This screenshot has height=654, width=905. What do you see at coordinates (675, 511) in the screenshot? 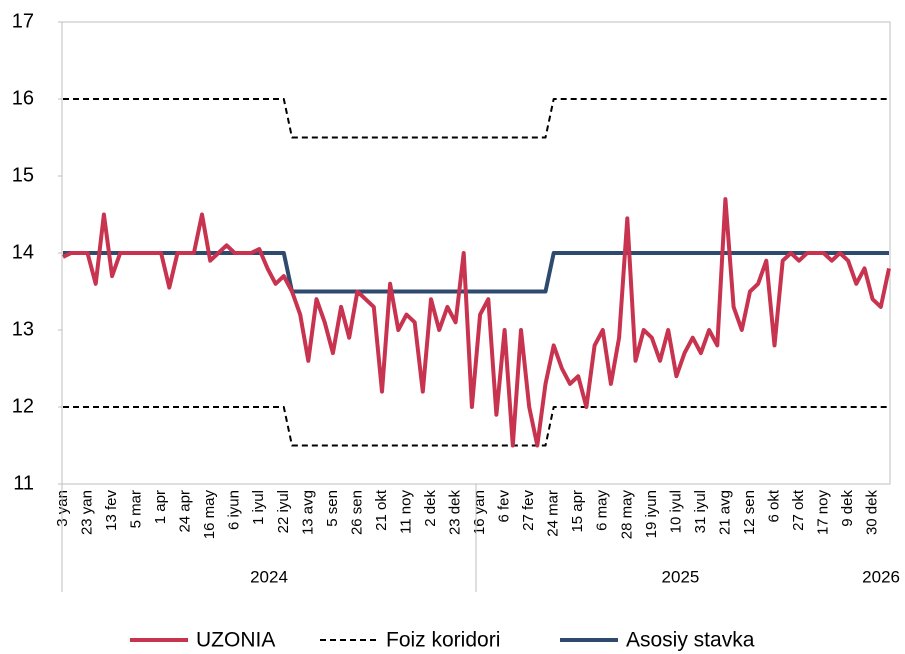
I see `x-tick-label: 10 iyul` at bounding box center [675, 511].